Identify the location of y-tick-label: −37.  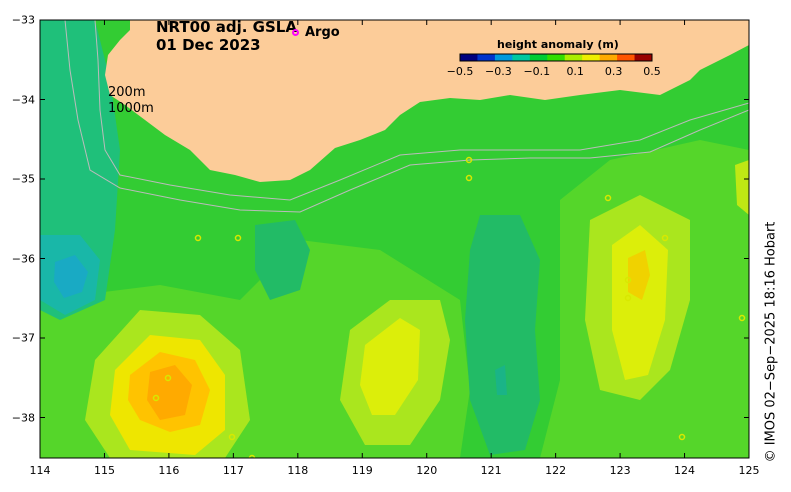
(23, 338).